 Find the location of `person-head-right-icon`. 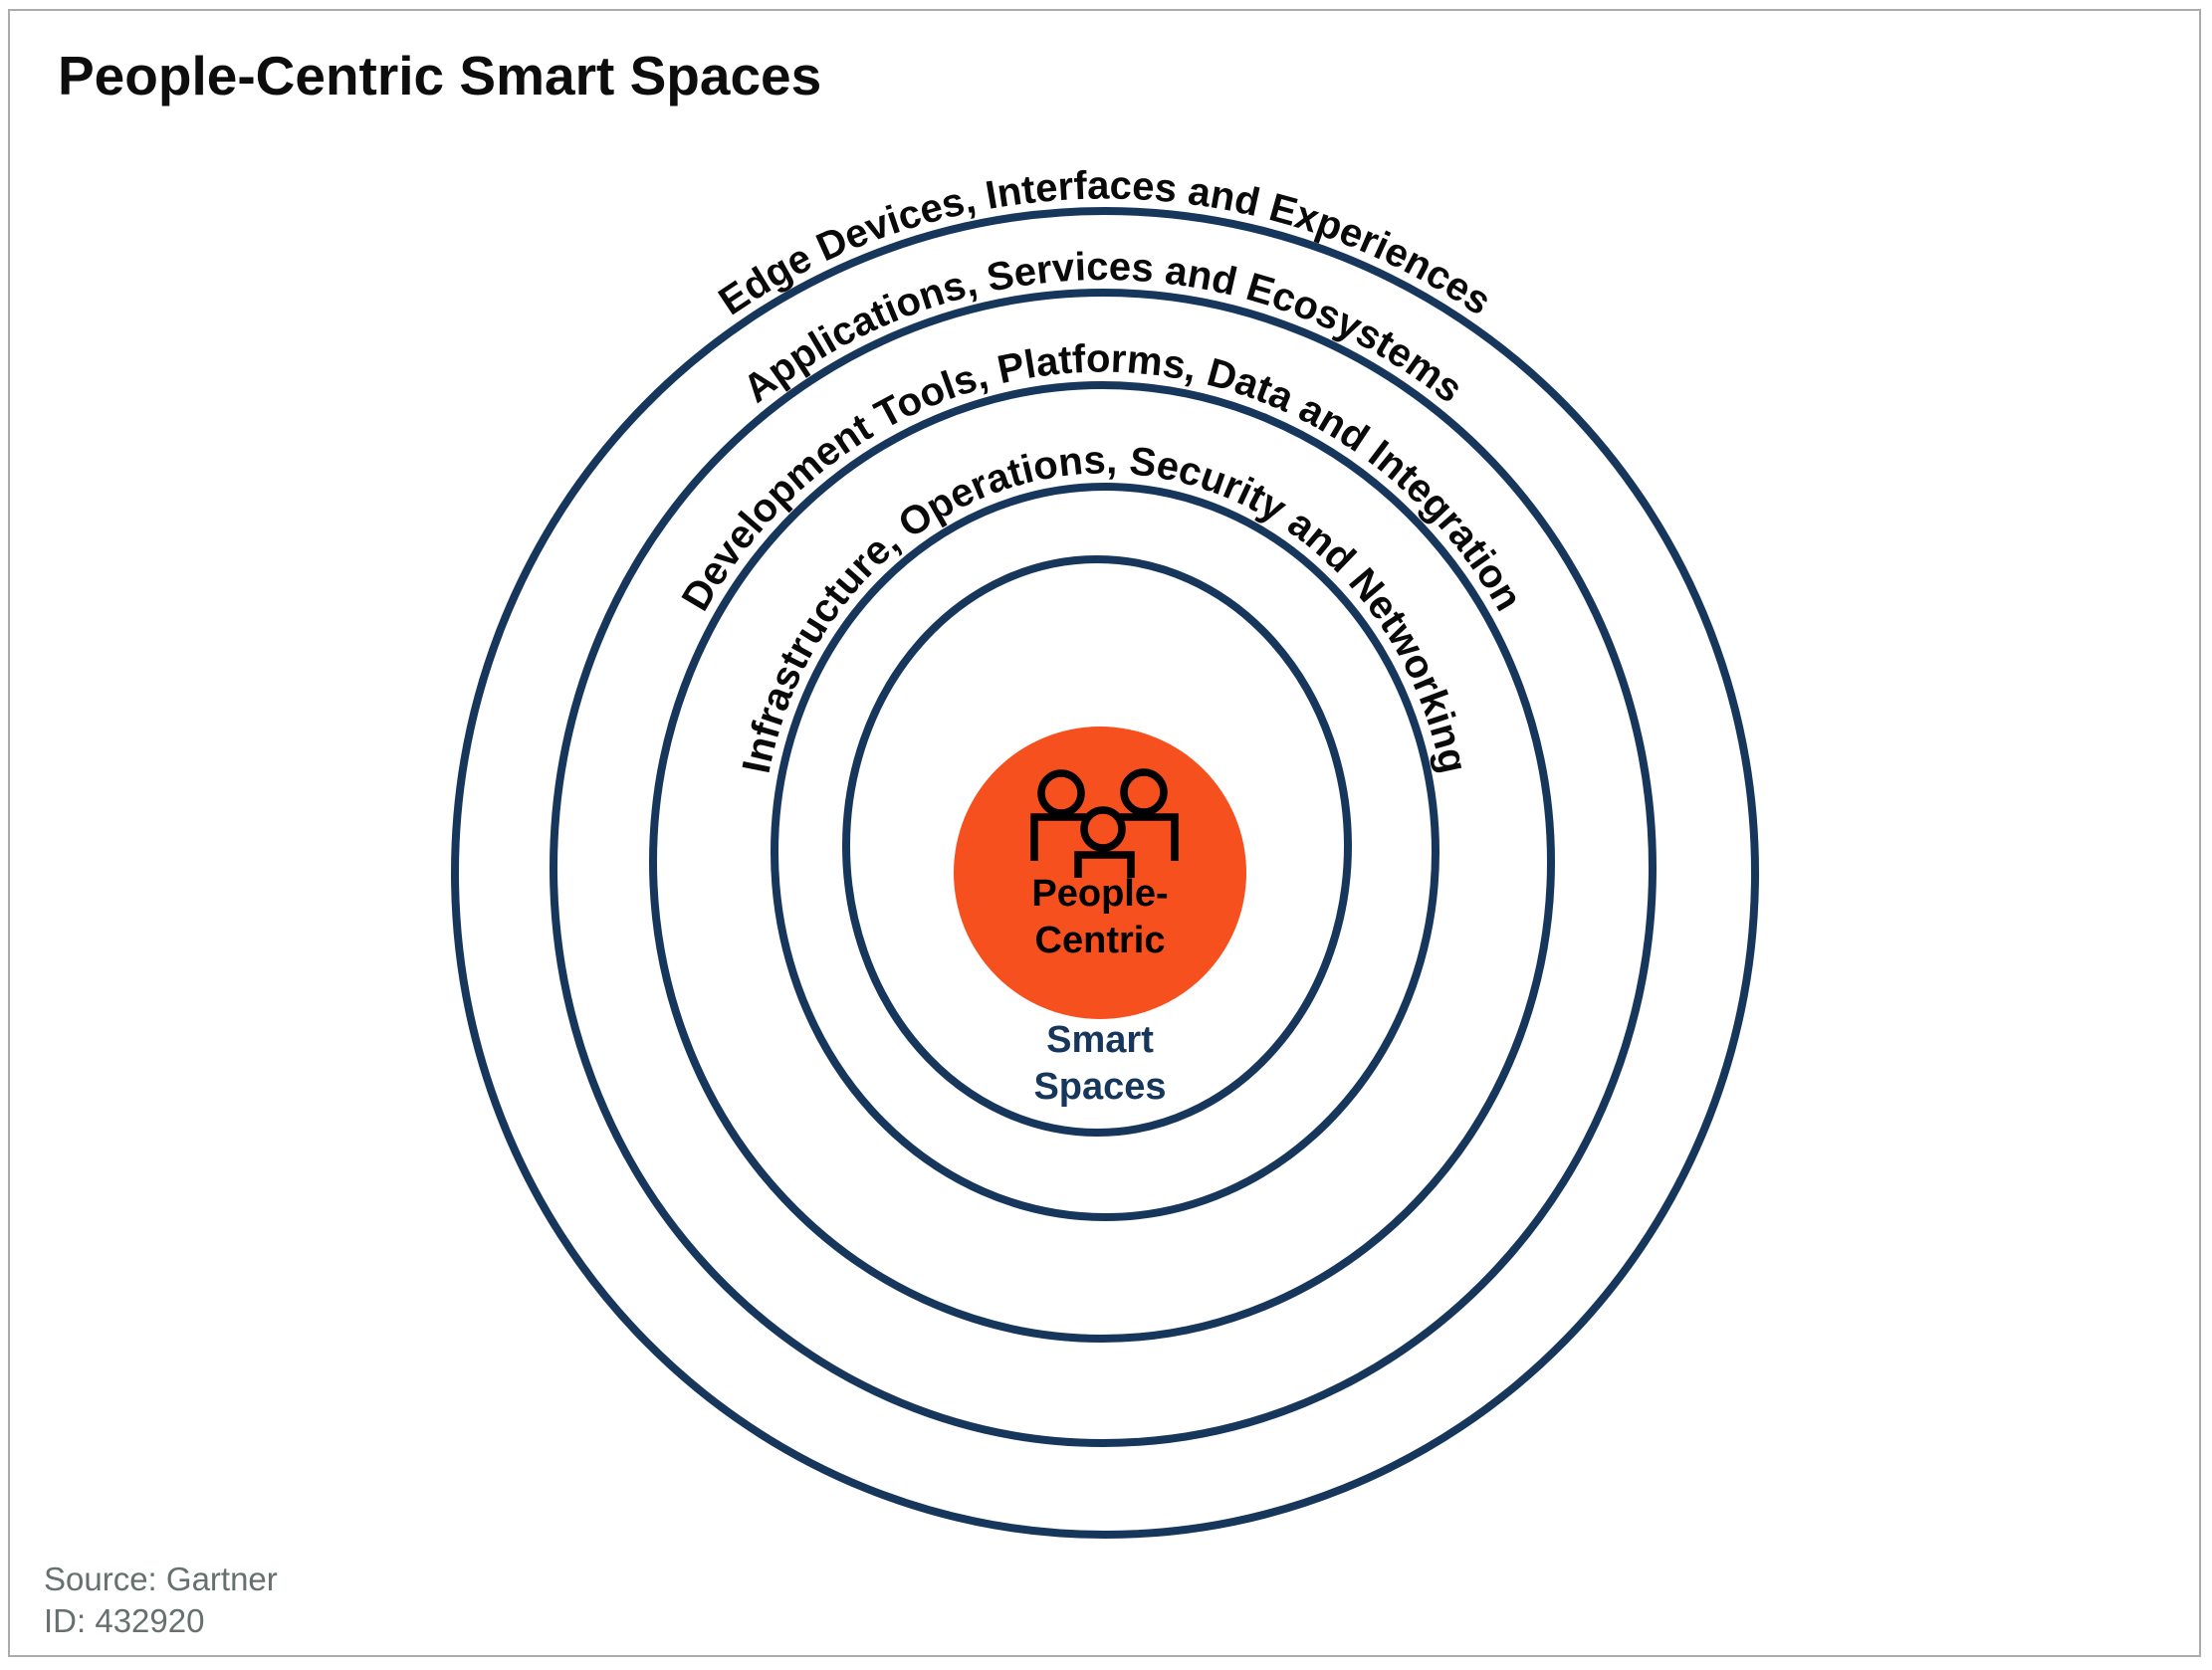

person-head-right-icon is located at coordinates (1144, 792).